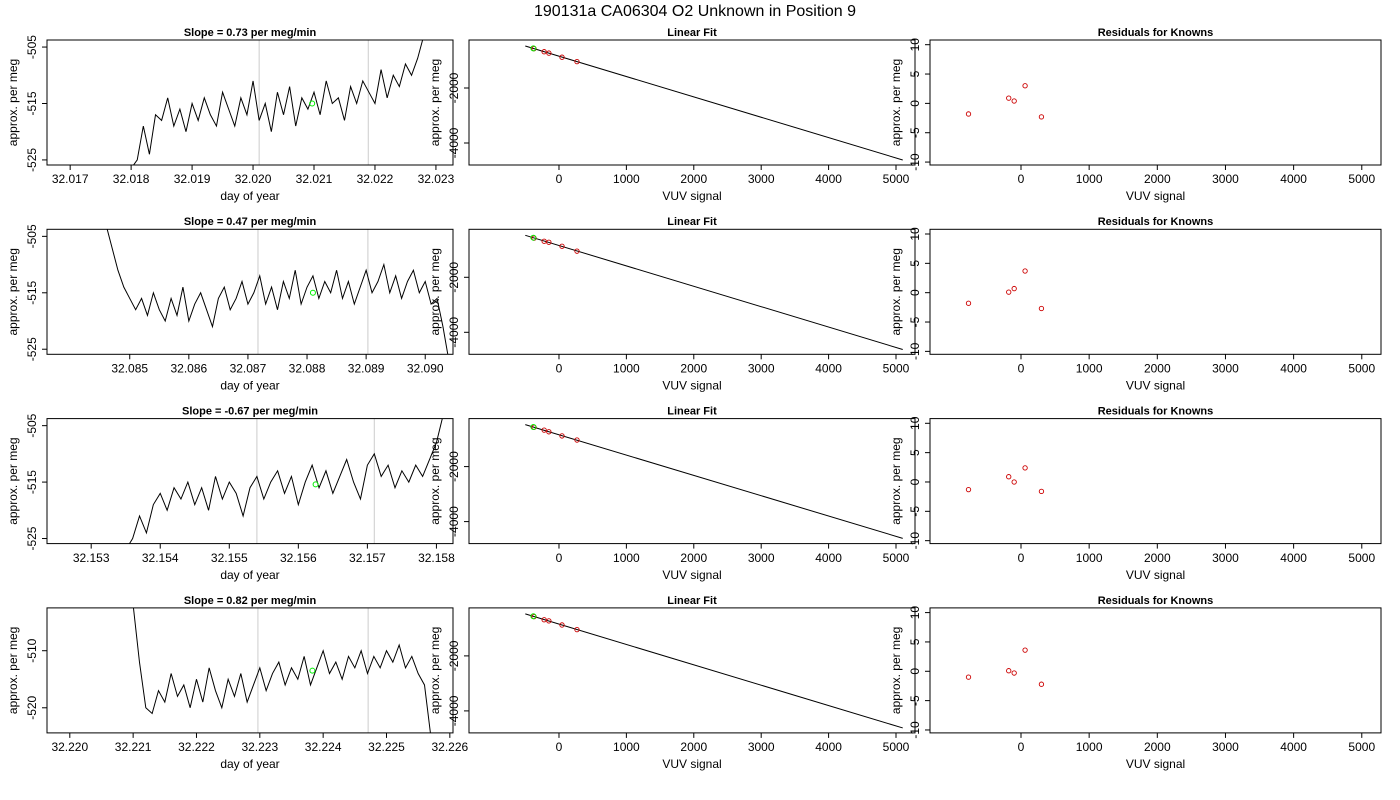  What do you see at coordinates (386, 747) in the screenshot?
I see `x-tick-label: 32.225` at bounding box center [386, 747].